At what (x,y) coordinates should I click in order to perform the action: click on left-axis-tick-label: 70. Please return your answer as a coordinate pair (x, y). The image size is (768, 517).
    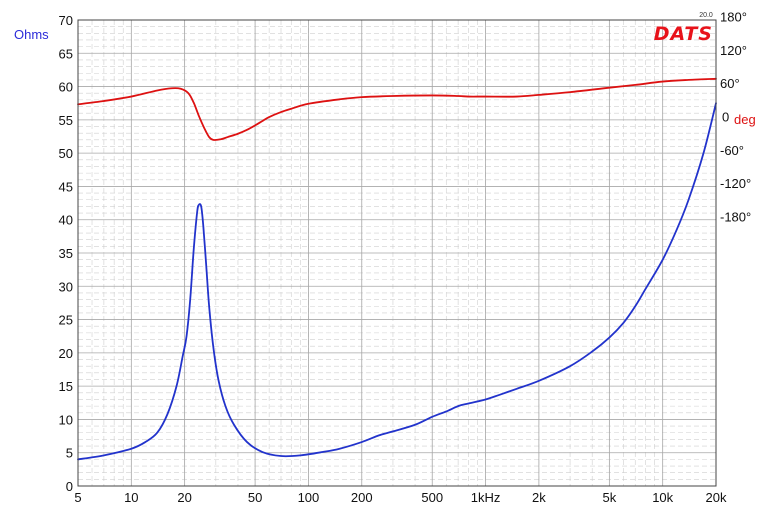
    Looking at the image, I should click on (66, 20).